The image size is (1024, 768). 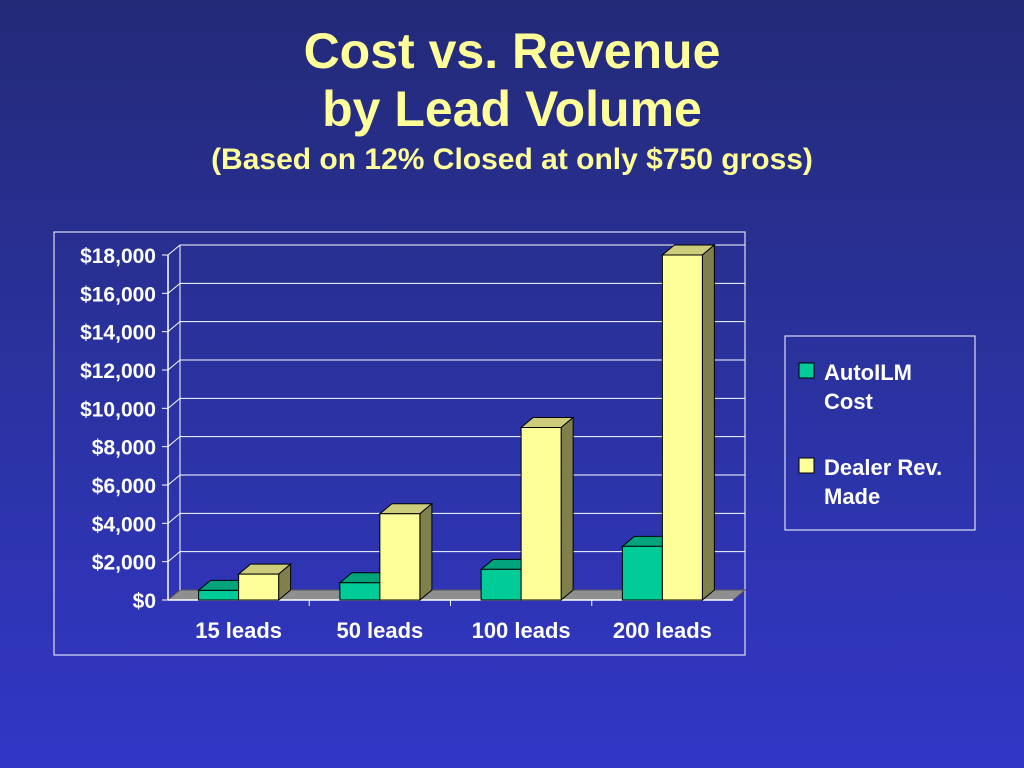 What do you see at coordinates (124, 486) in the screenshot?
I see `y-tick-label: $6,000` at bounding box center [124, 486].